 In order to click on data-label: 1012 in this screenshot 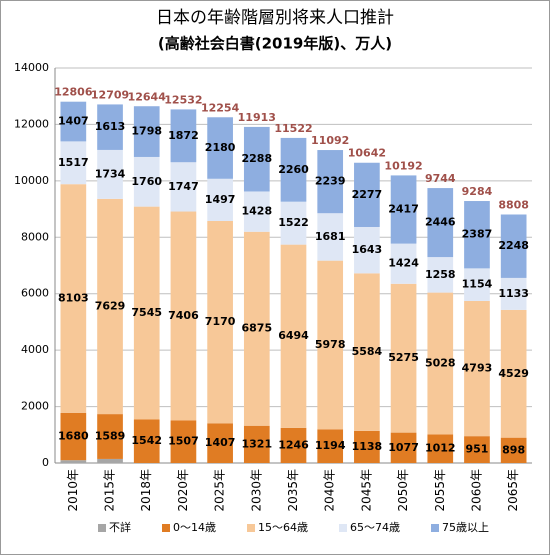, I will do `click(440, 448)`.